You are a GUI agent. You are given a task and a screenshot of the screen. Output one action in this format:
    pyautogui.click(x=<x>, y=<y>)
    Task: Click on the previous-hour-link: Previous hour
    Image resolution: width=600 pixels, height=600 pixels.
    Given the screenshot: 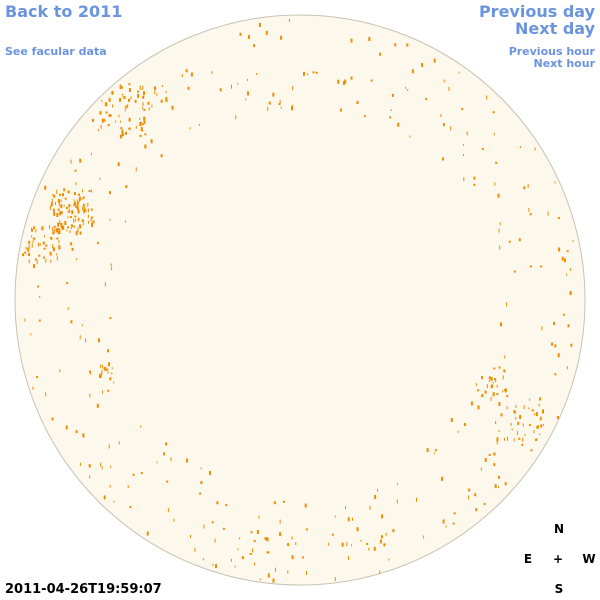 What is the action you would take?
    pyautogui.click(x=551, y=51)
    